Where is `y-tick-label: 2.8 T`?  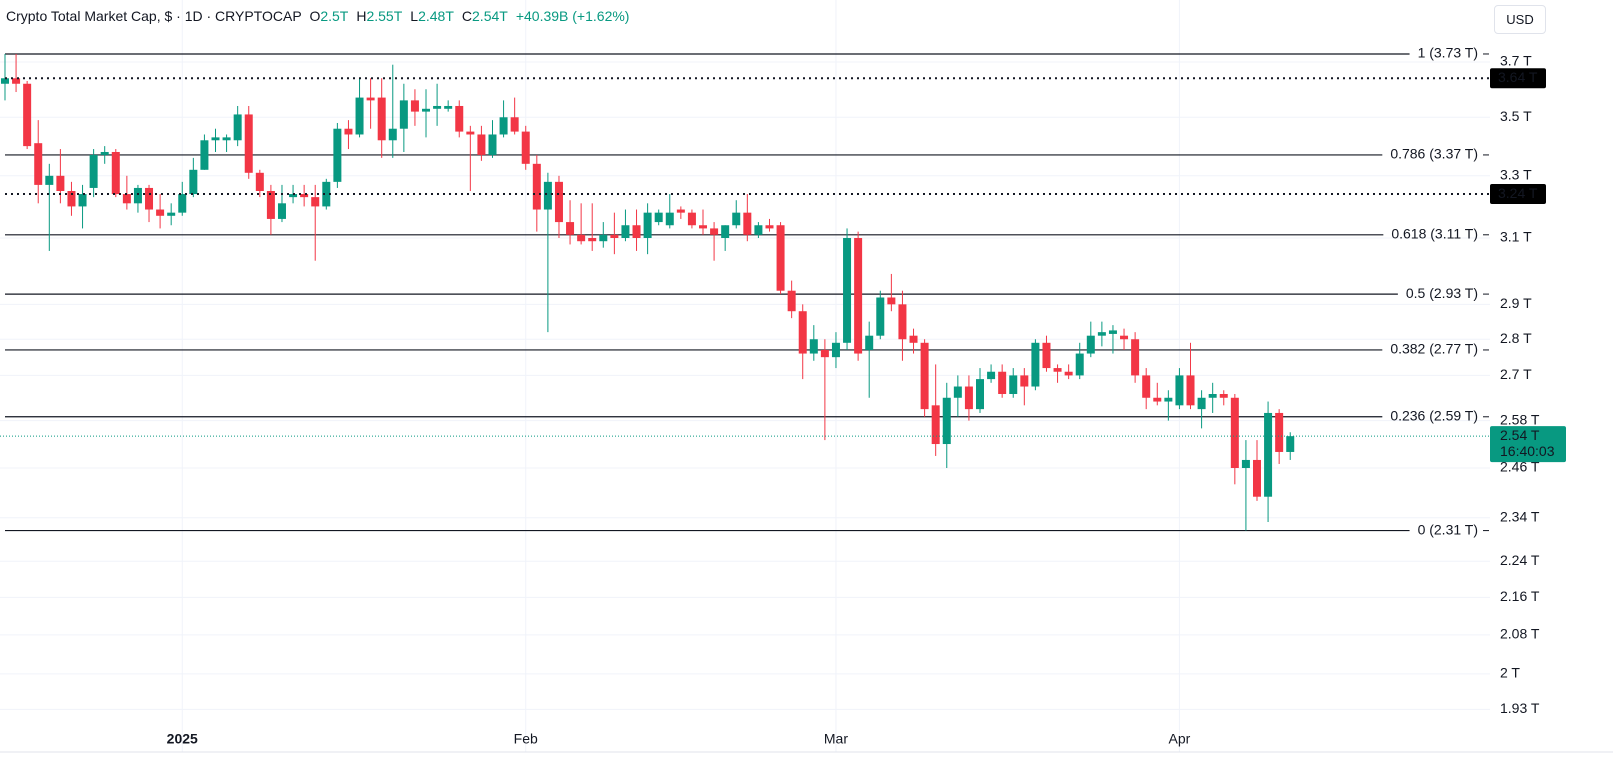 y-tick-label: 2.8 T is located at coordinates (1516, 338).